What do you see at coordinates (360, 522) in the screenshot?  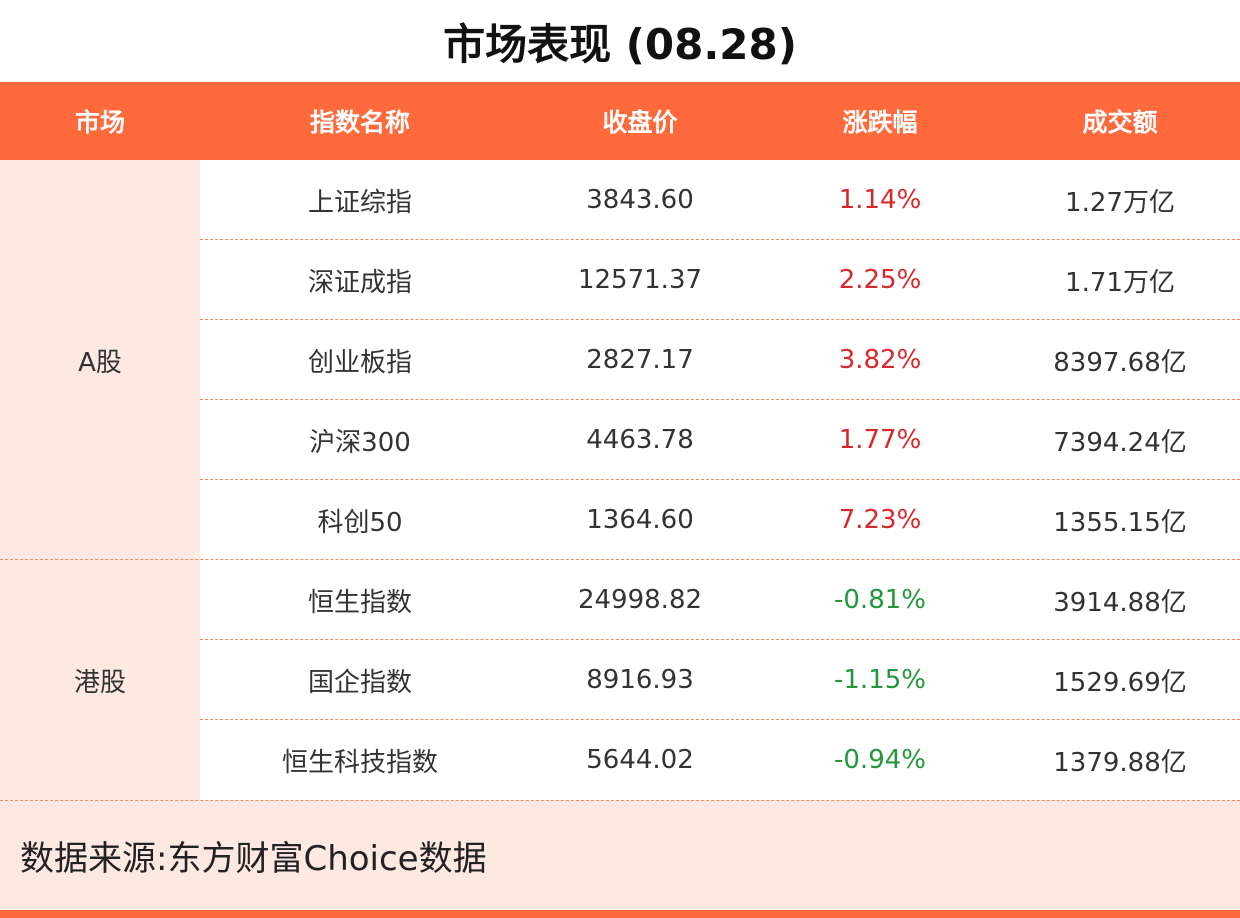 I see `index-name: 科创50` at bounding box center [360, 522].